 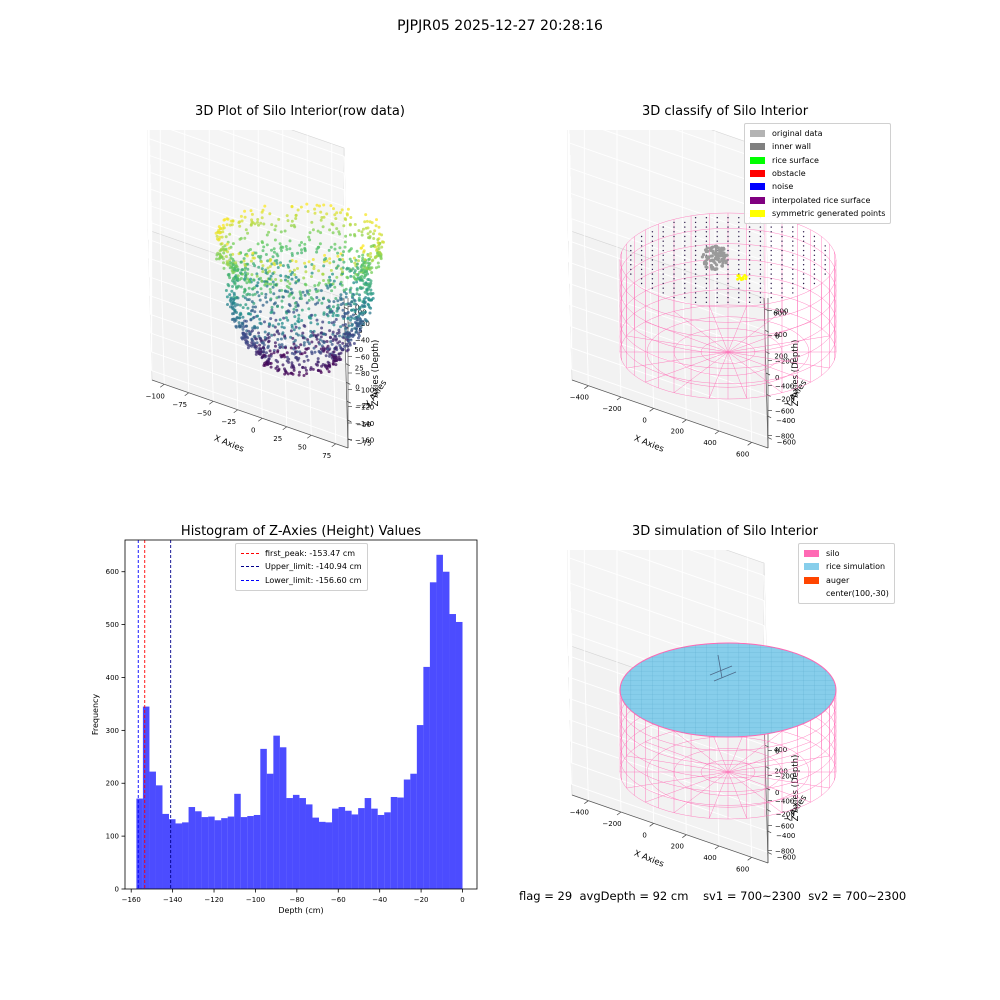 What do you see at coordinates (302, 447) in the screenshot?
I see `x-tick-label: 50` at bounding box center [302, 447].